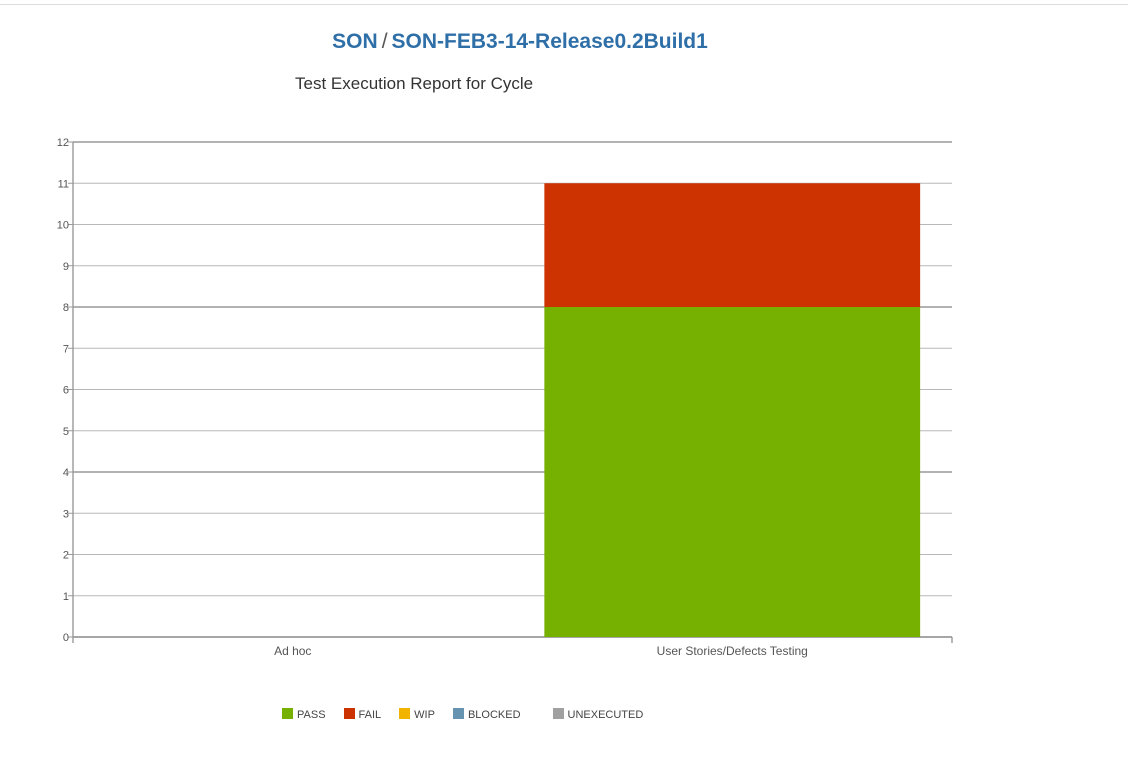 The height and width of the screenshot is (773, 1128). What do you see at coordinates (63, 143) in the screenshot?
I see `y-tick-label: 12` at bounding box center [63, 143].